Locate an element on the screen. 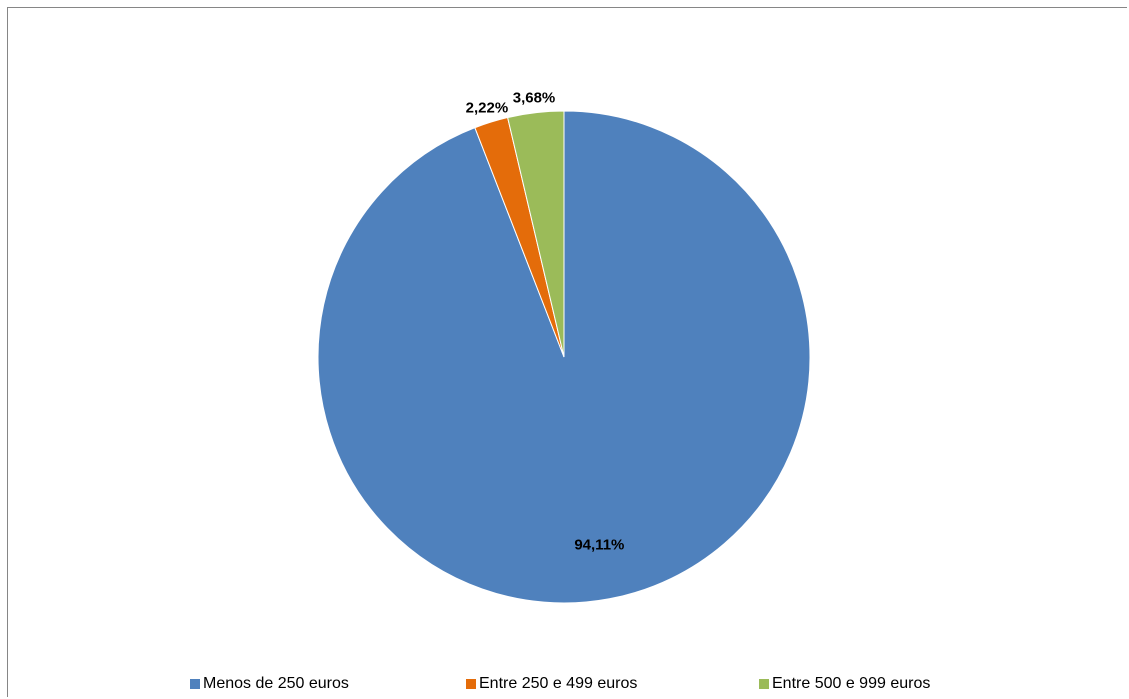  data-label-entre-500-e-999-euros: 3,68% is located at coordinates (534, 98).